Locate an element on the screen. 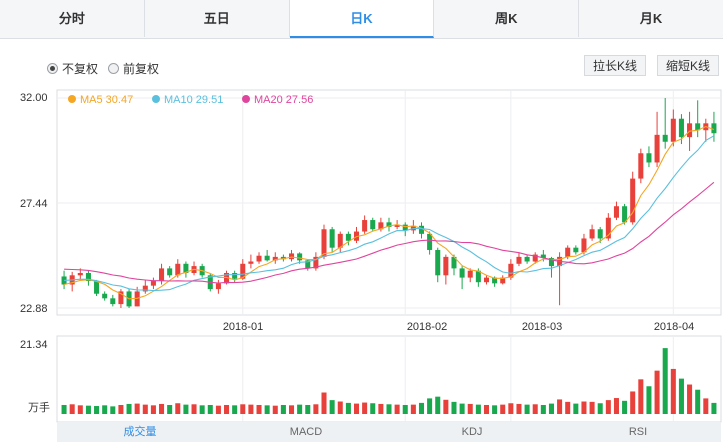 The image size is (723, 442). date-tick-apr: 2018-04 is located at coordinates (674, 327).